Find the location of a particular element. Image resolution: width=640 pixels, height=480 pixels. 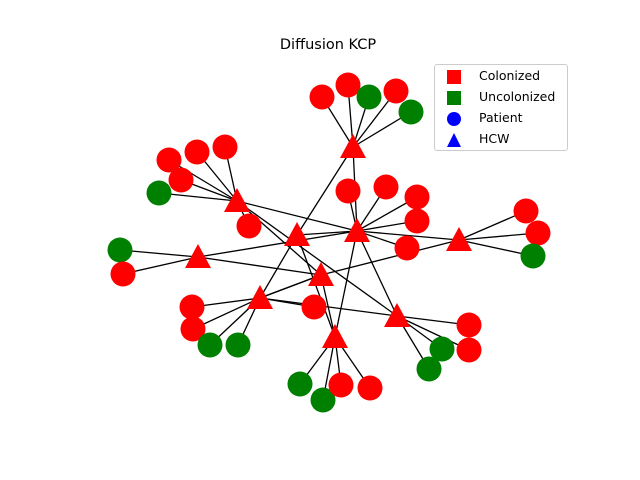

figure-title: Diffusion KCP is located at coordinates (328, 45).